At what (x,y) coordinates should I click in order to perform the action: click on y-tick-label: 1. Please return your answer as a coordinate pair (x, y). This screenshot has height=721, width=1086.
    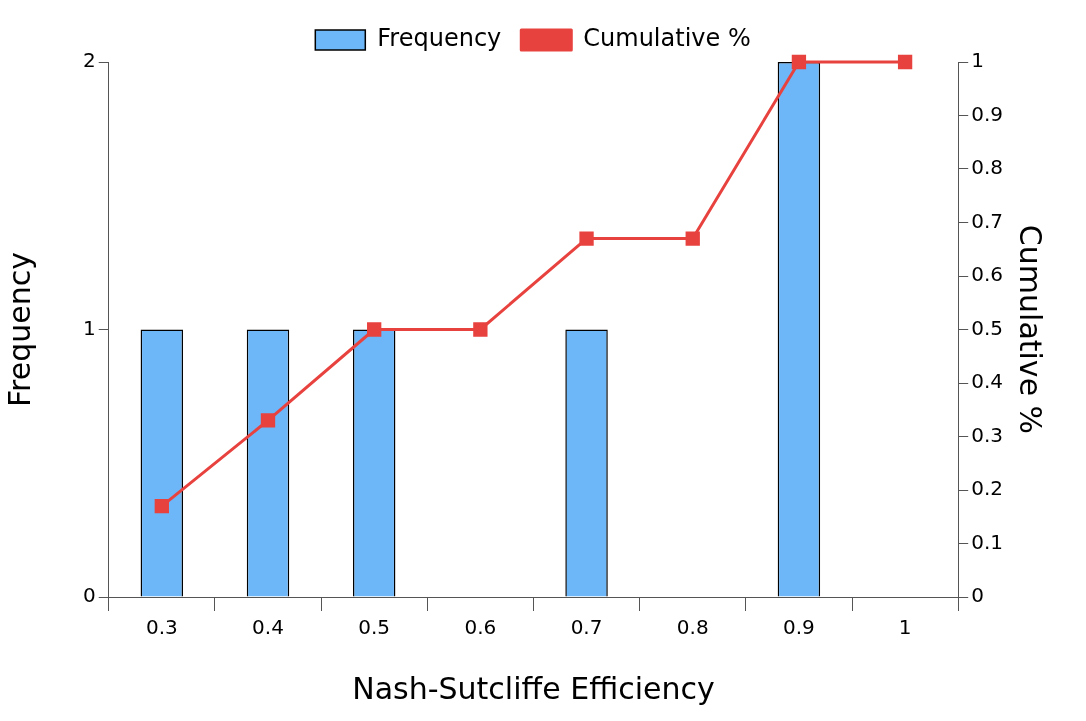
    Looking at the image, I should click on (89, 327).